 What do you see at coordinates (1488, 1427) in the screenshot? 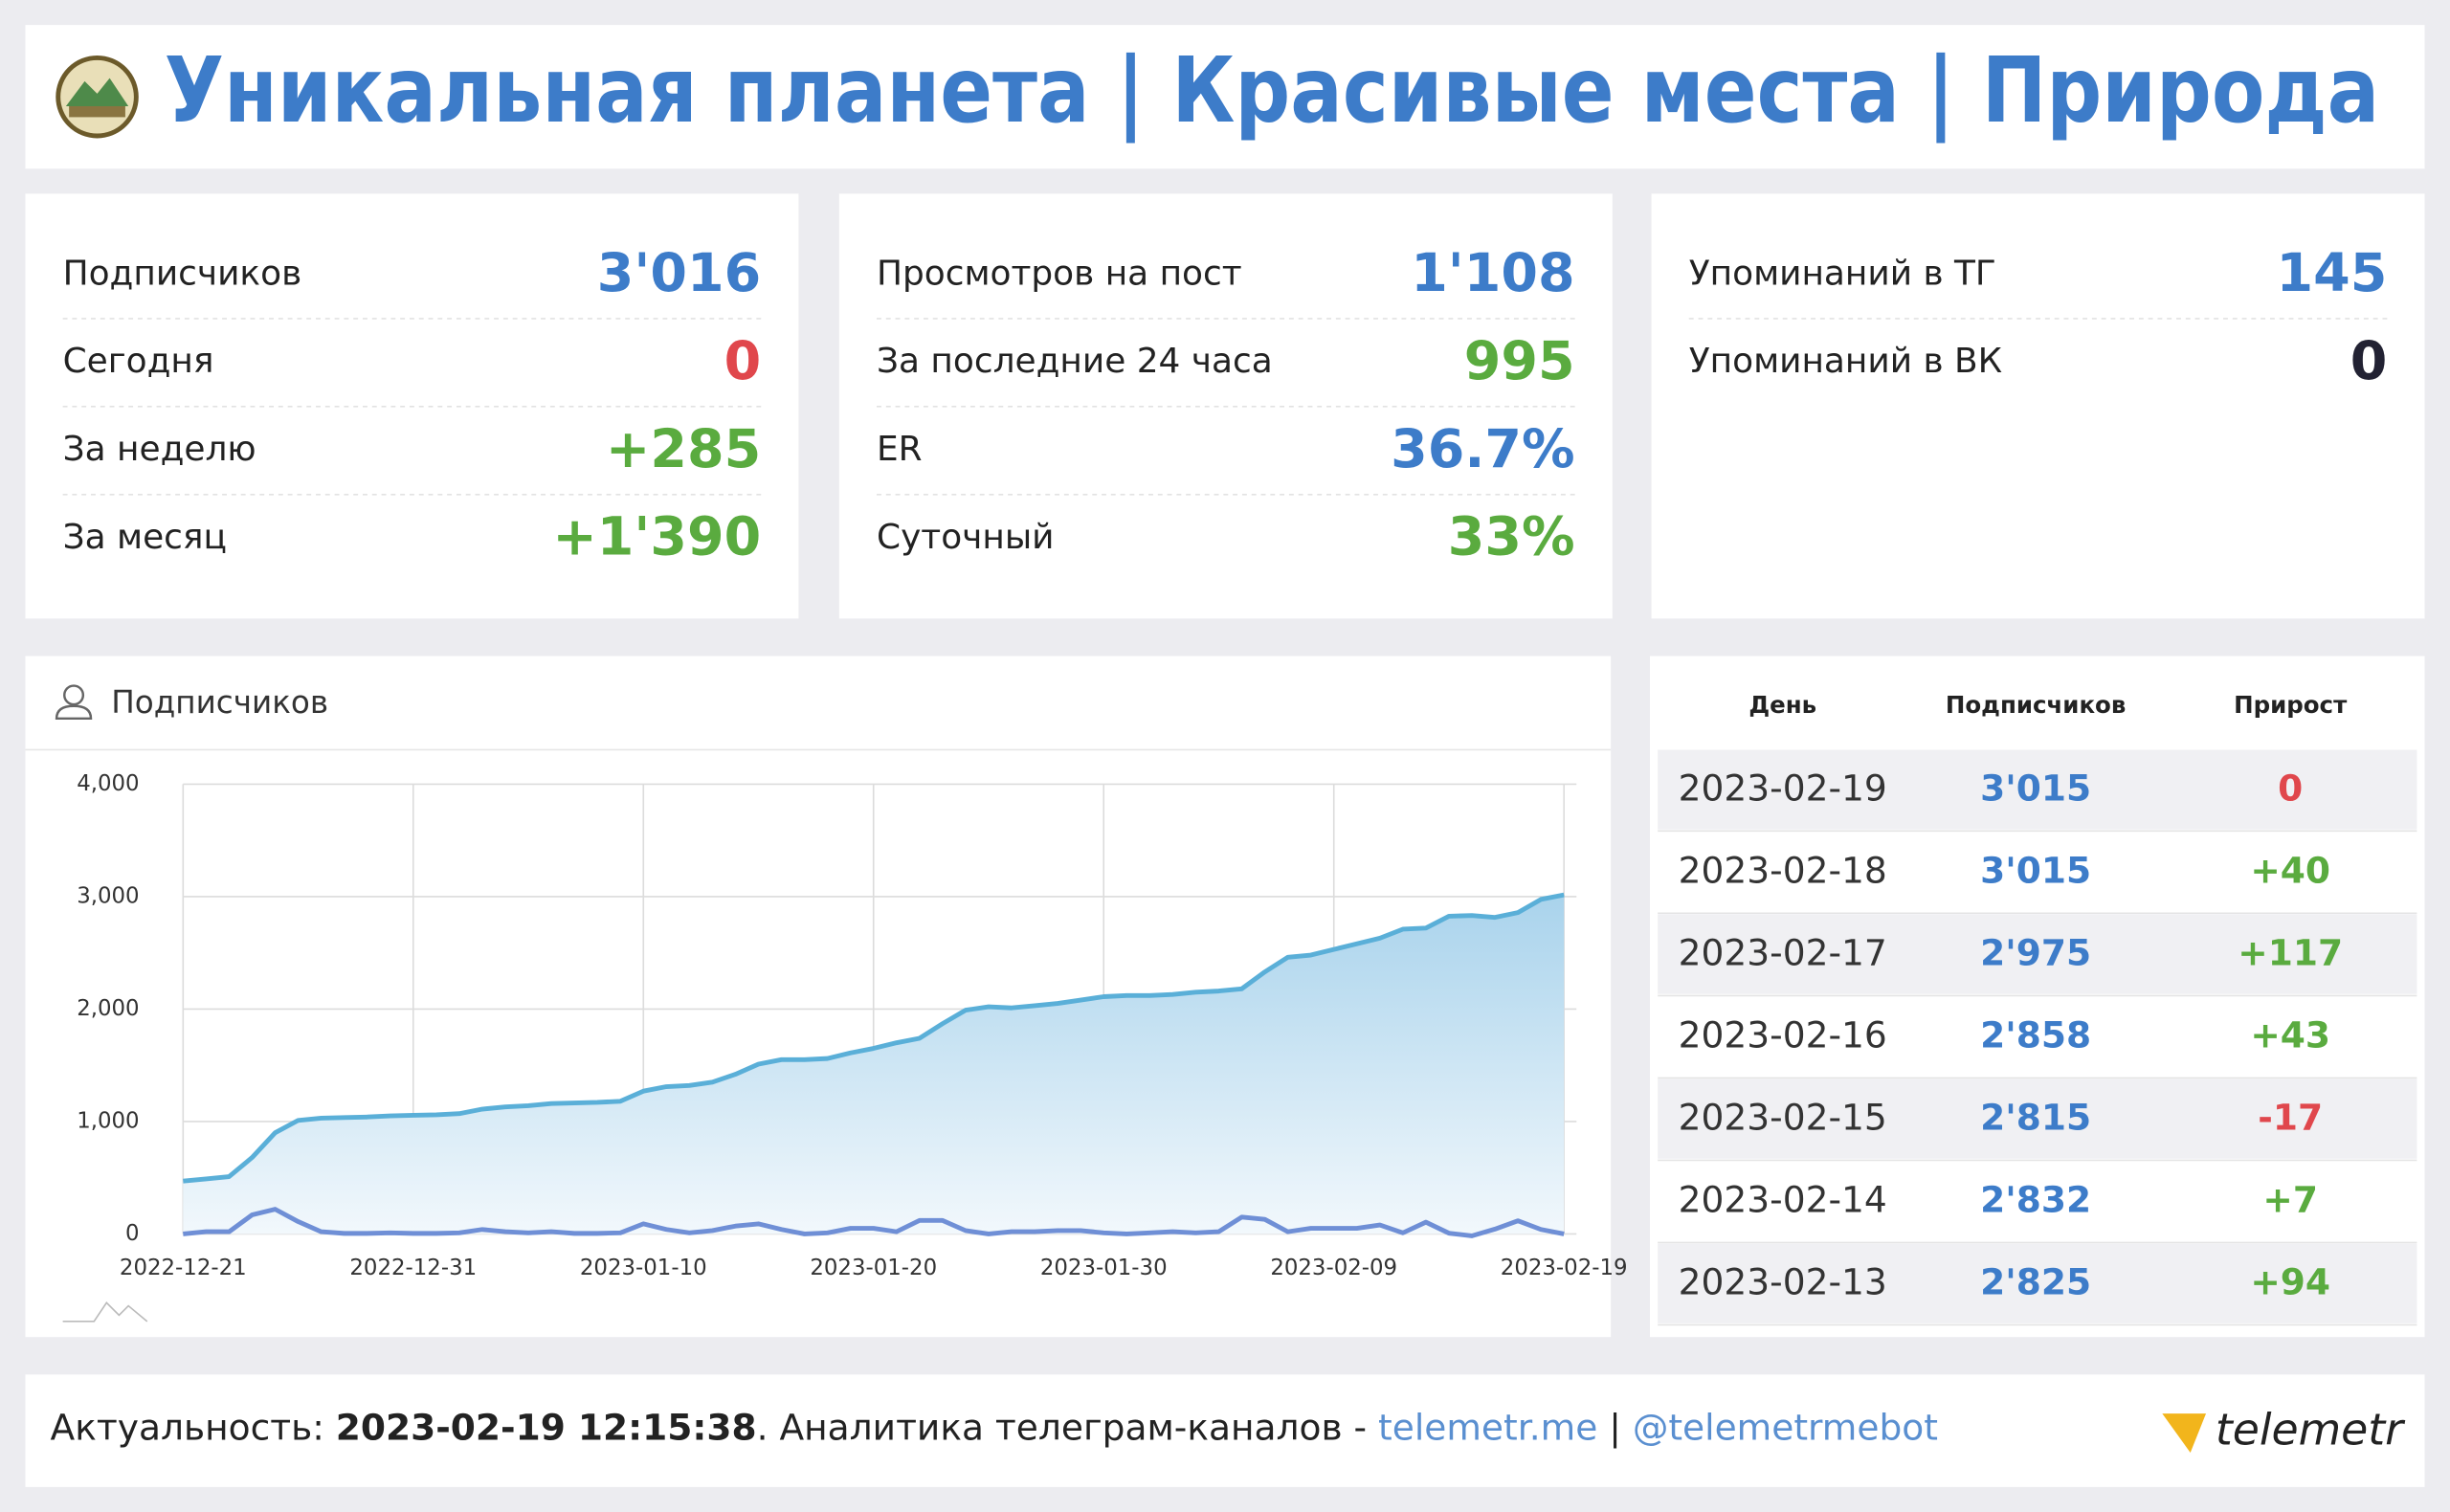
I see `link: telemetr.me` at bounding box center [1488, 1427].